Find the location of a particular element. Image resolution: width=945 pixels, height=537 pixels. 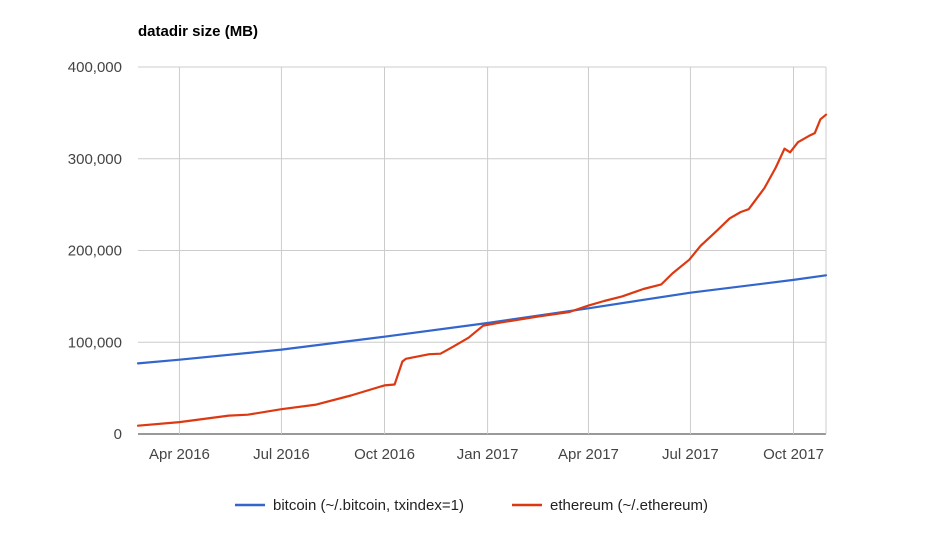

x-tick-label: Jul 2016 is located at coordinates (281, 454).